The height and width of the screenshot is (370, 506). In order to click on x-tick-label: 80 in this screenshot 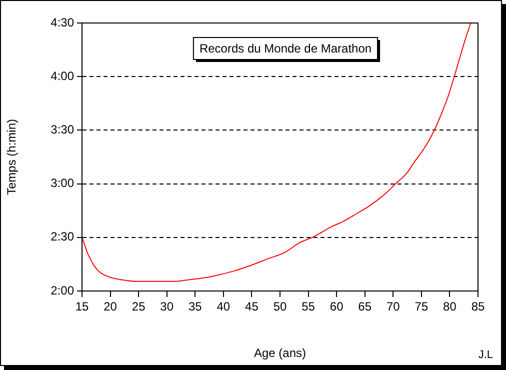, I will do `click(450, 307)`.